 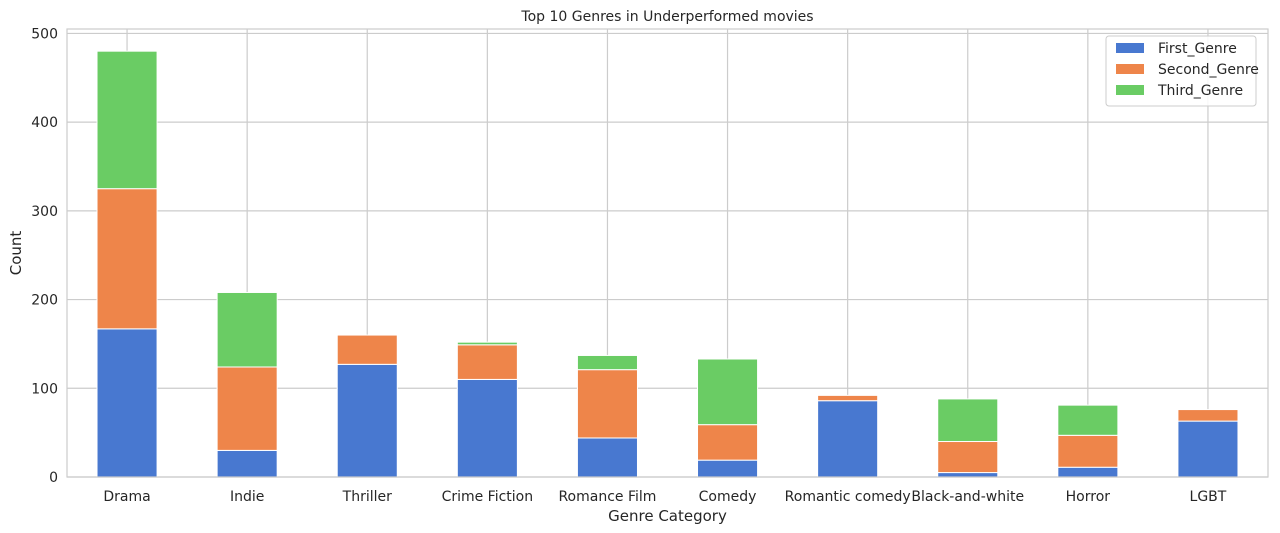 I want to click on legend-label: Third_Genre, so click(x=1200, y=91).